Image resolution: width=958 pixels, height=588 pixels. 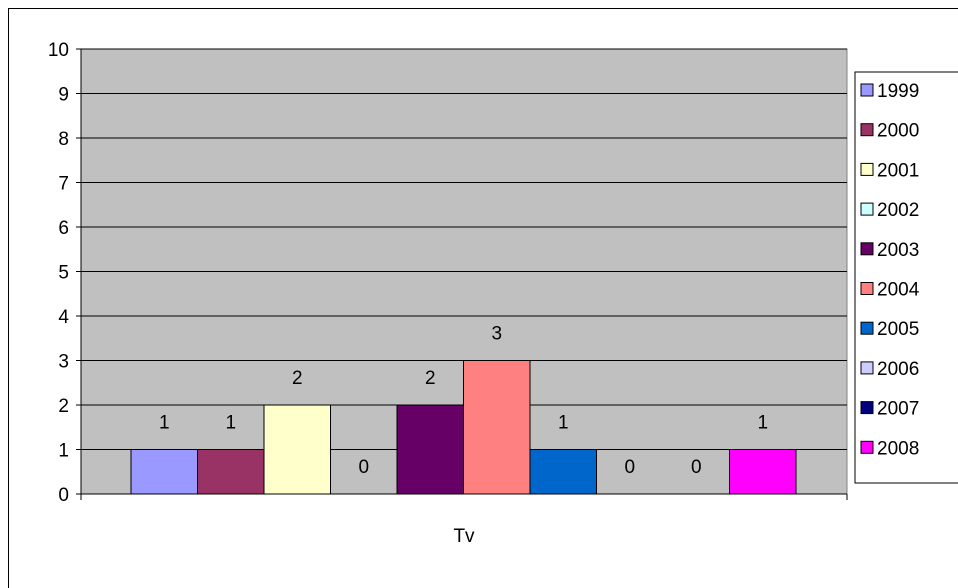 I want to click on legend-label-2006: 2006, so click(x=898, y=369).